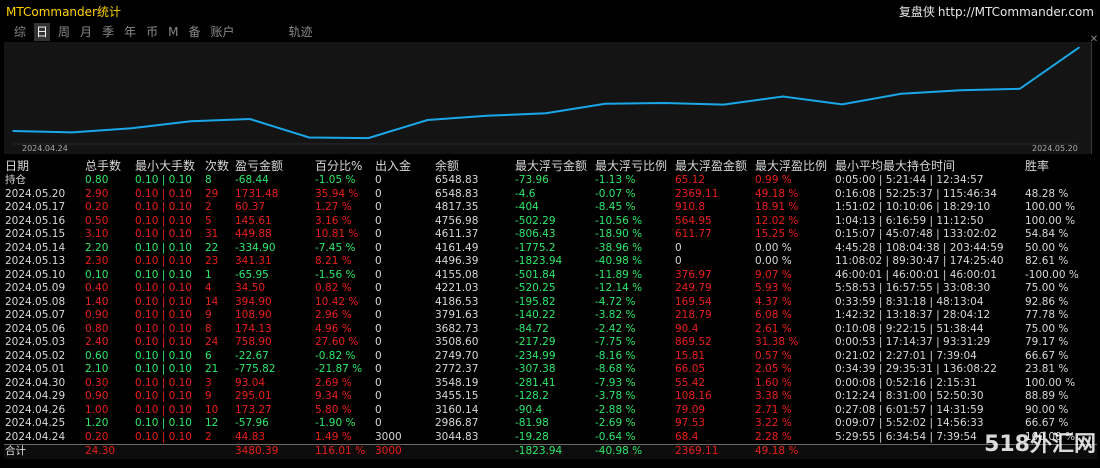 The image size is (1100, 468). What do you see at coordinates (35, 207) in the screenshot?
I see `row-date: 2024.05.17` at bounding box center [35, 207].